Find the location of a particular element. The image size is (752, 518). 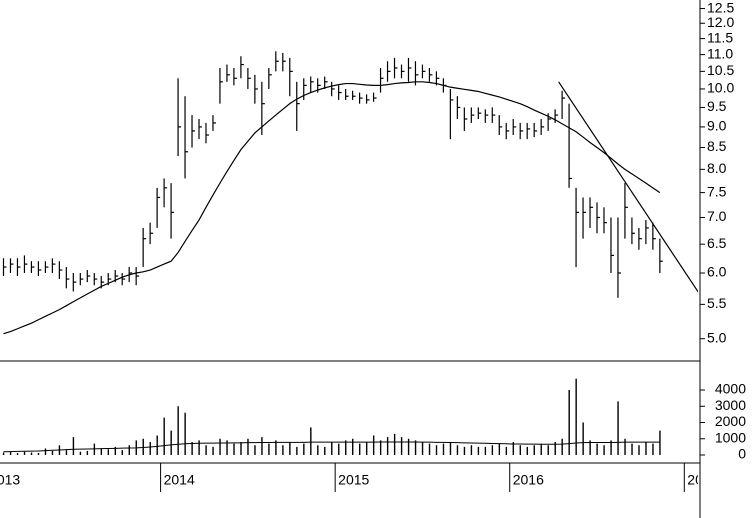

y-tick-label: 5.5 is located at coordinates (717, 303).